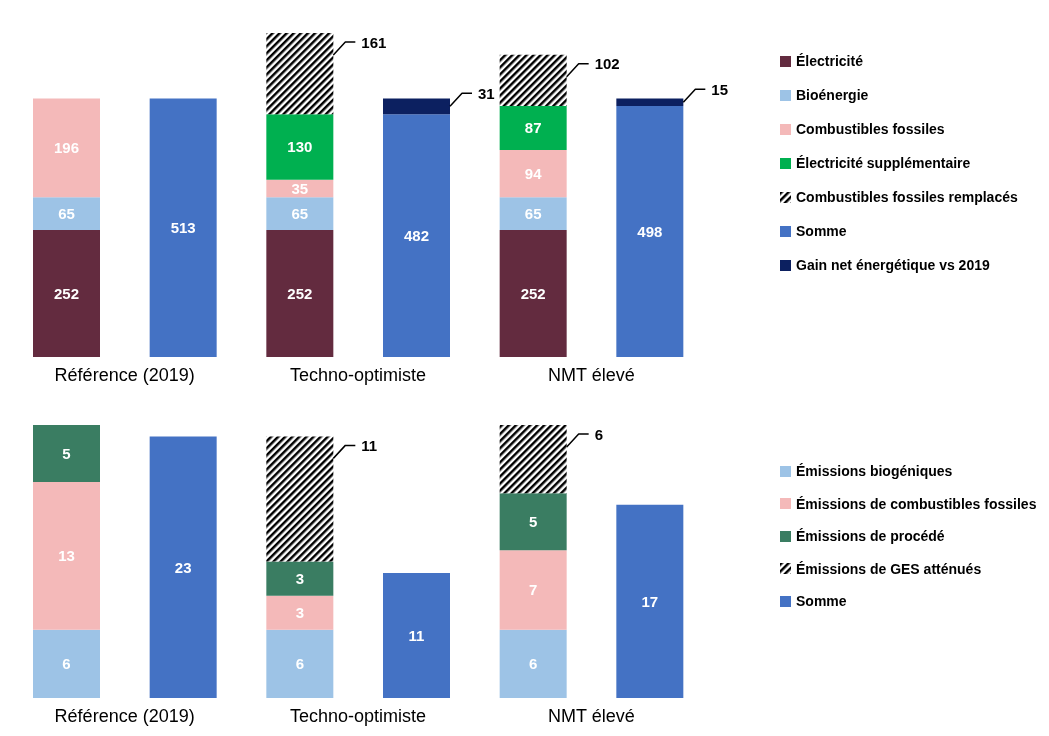 This screenshot has width=1049, height=736. What do you see at coordinates (870, 536) in the screenshot?
I see `legend-label: Émissions de procédé` at bounding box center [870, 536].